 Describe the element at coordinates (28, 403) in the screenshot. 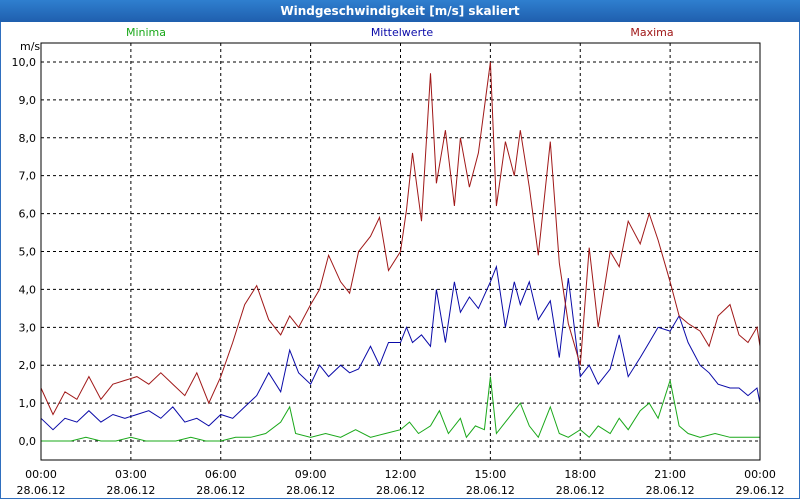

I see `y-tick-label: 1,0` at that location.